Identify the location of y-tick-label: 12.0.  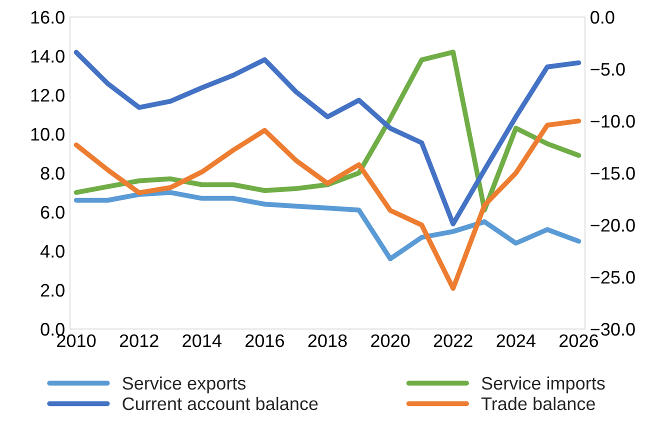
(47, 95).